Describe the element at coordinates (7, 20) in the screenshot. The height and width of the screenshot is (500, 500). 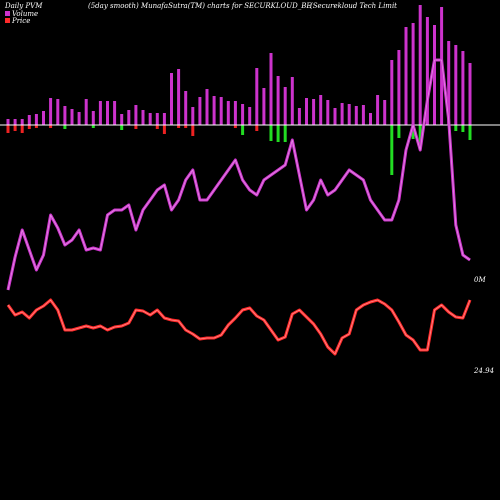
I see `legend-price-swatch` at that location.